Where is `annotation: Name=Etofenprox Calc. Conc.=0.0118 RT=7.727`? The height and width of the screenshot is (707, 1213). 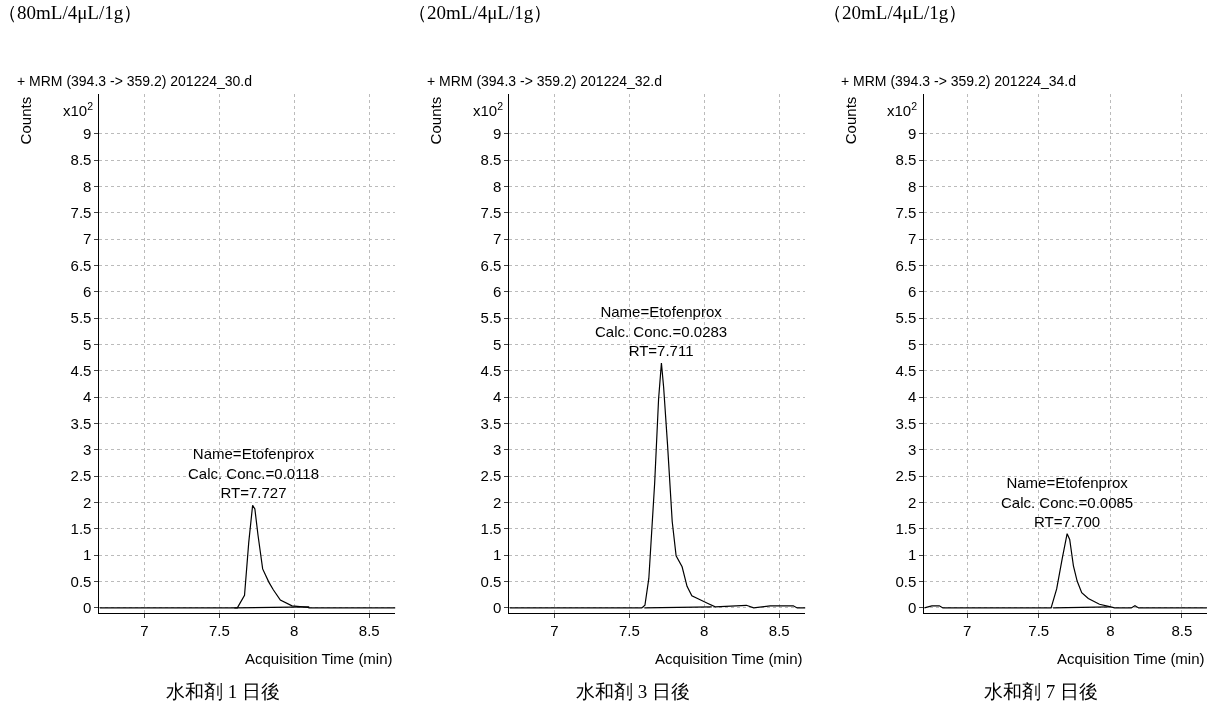 annotation: Name=Etofenprox Calc. Conc.=0.0118 RT=7.727 is located at coordinates (254, 473).